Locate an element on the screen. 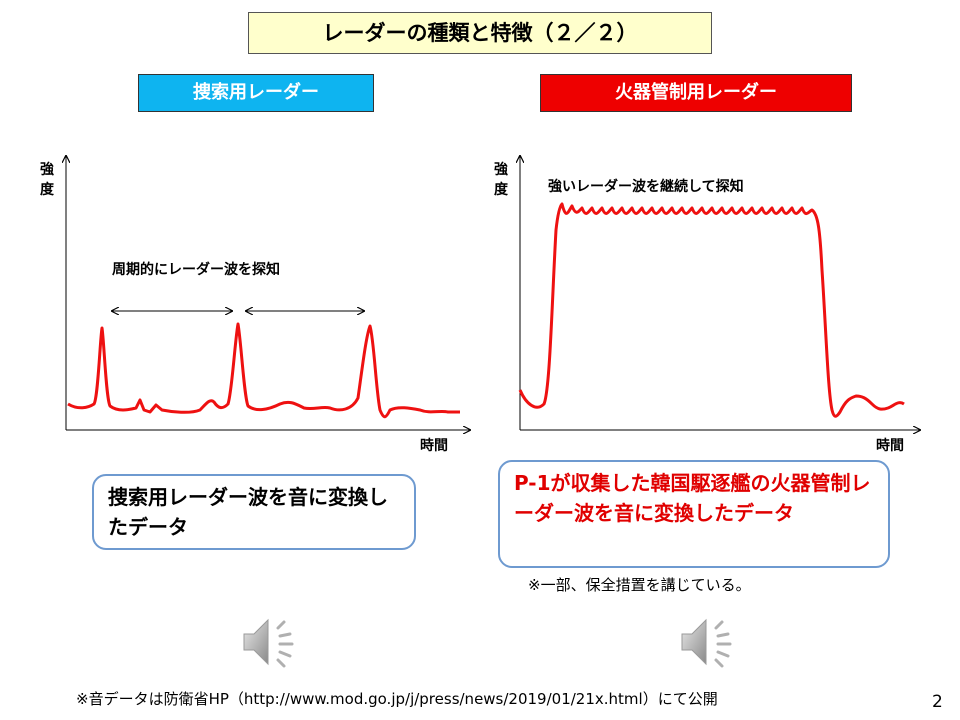  fire-control-radar-label: 火器管制用レーダー is located at coordinates (696, 93).